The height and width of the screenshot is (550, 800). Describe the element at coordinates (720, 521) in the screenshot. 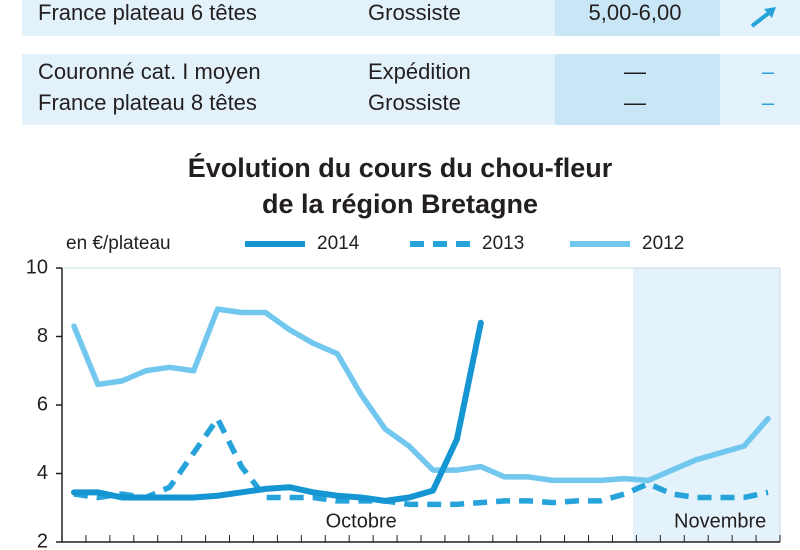

I see `x-tick-label: Novembre` at that location.